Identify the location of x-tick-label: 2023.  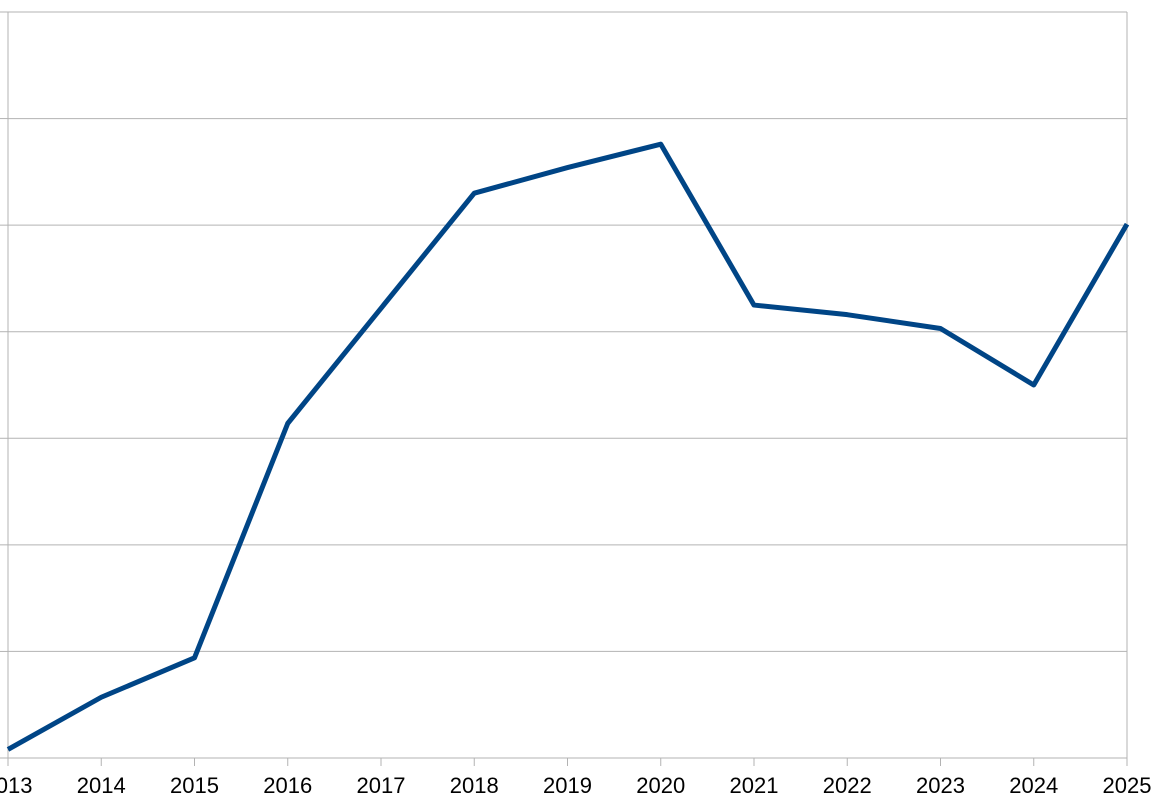
(940, 785).